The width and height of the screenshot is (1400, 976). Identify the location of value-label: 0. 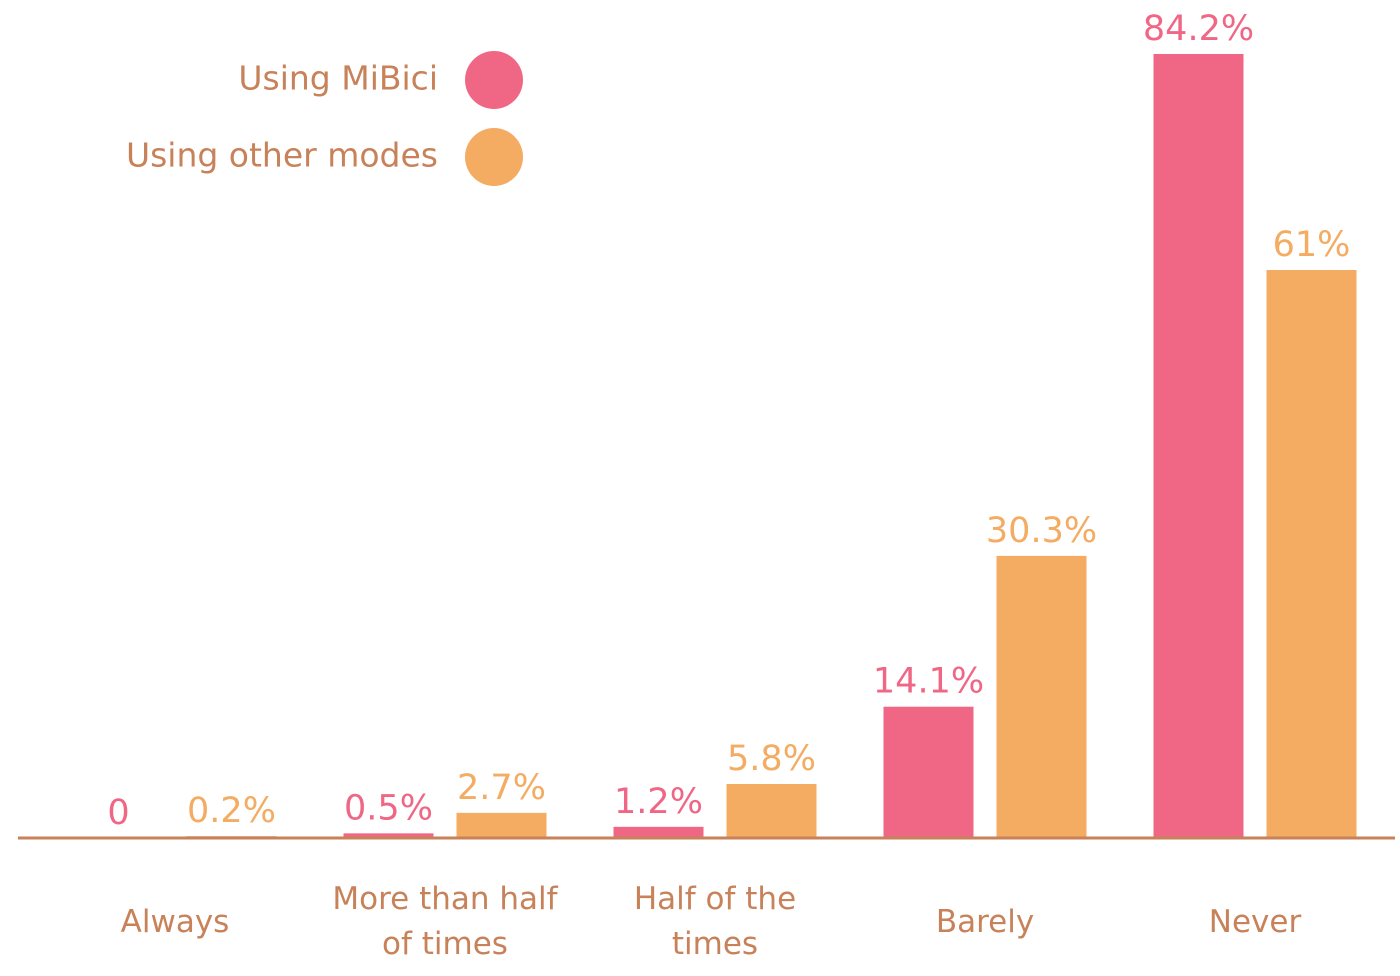
(118, 813).